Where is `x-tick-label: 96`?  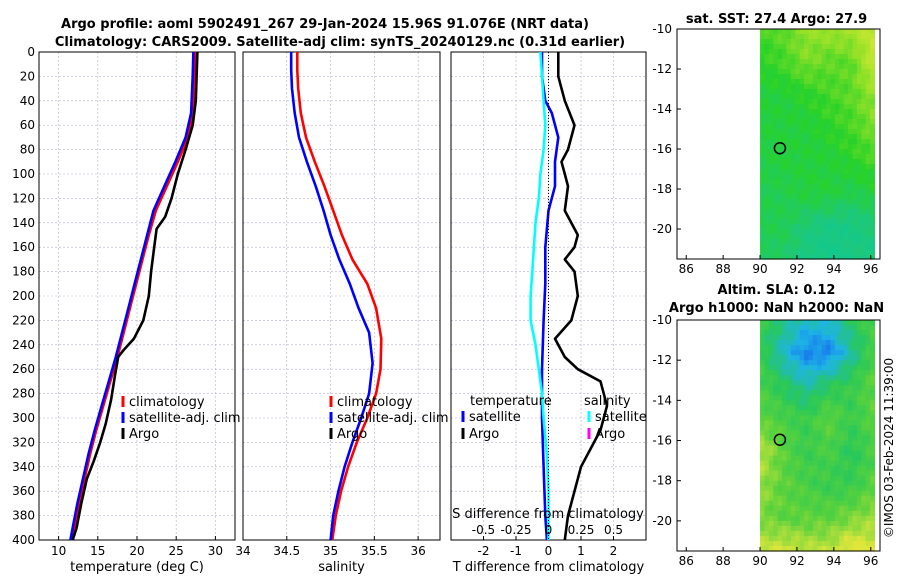 x-tick-label: 96 is located at coordinates (870, 561).